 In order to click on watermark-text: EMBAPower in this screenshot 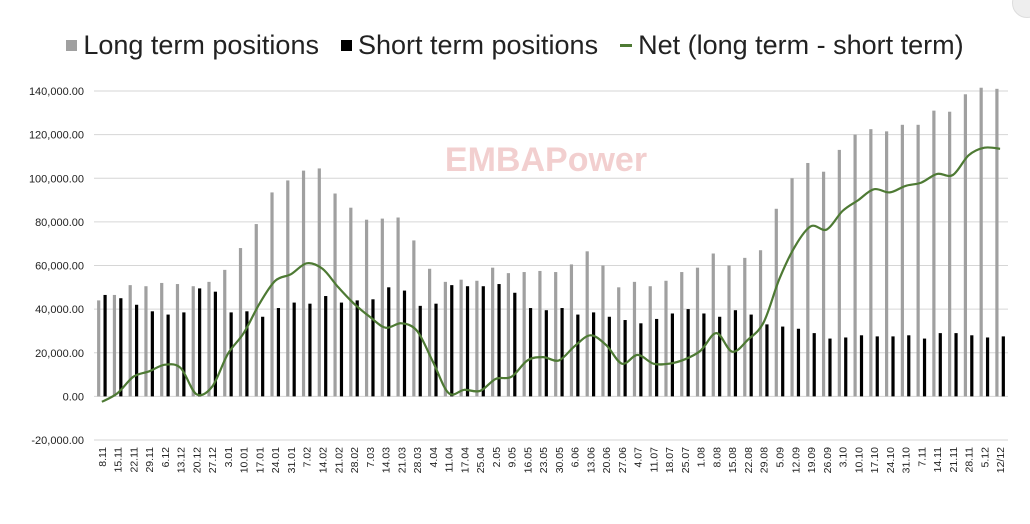, I will do `click(546, 160)`.